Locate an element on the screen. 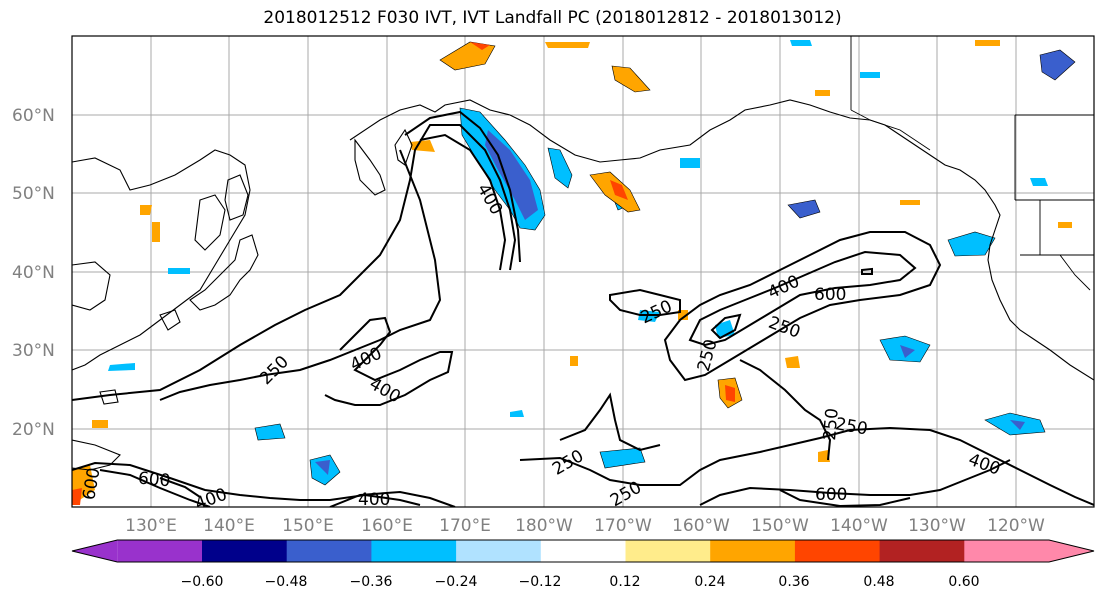 This screenshot has height=601, width=1105. colorbar-tick-label: −0.48 is located at coordinates (286, 582).